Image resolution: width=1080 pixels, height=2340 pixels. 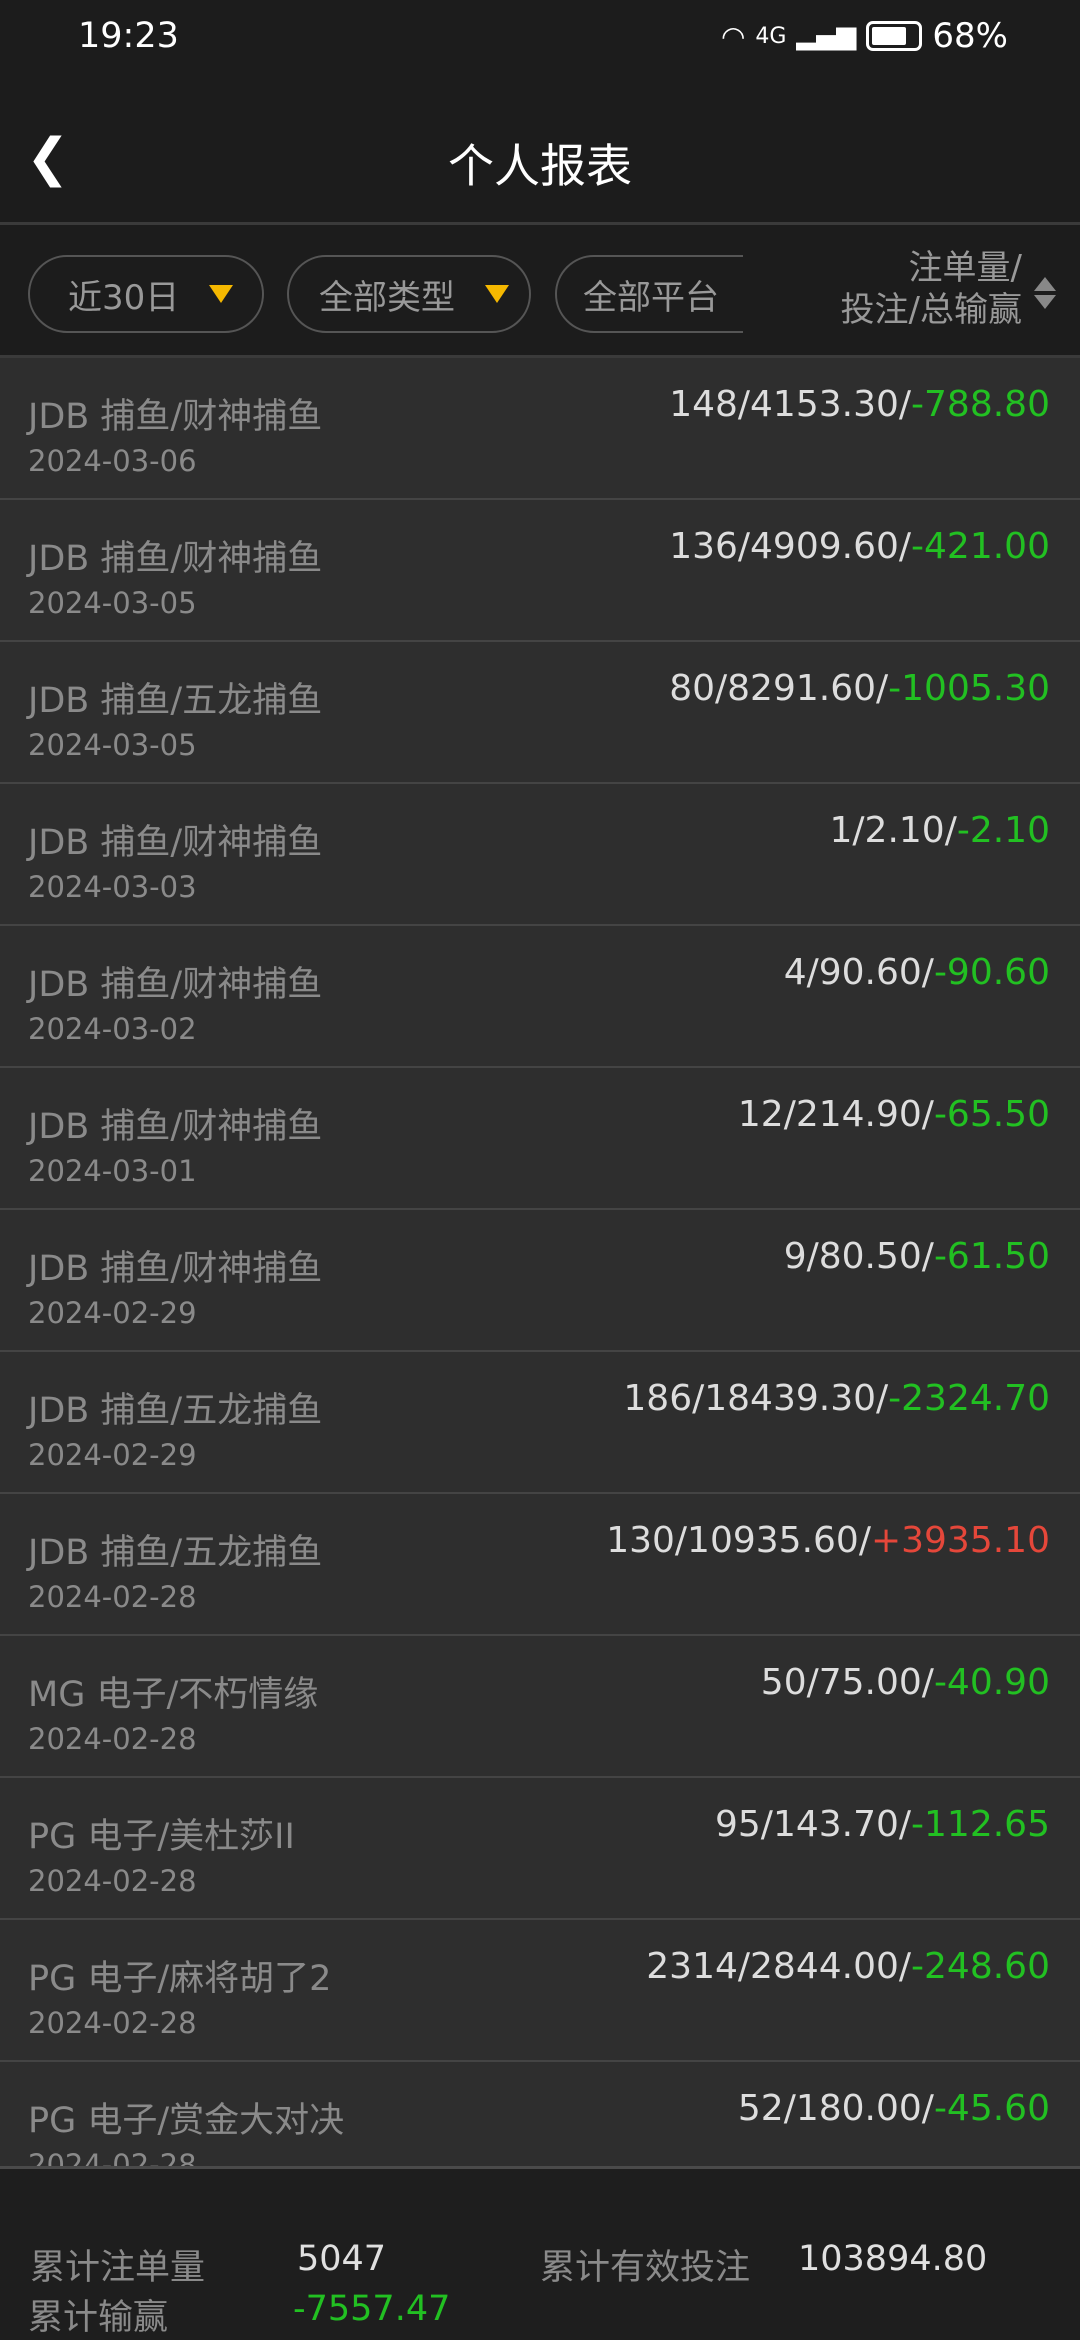 What do you see at coordinates (991, 2108) in the screenshot?
I see `win-loss: -45.60` at bounding box center [991, 2108].